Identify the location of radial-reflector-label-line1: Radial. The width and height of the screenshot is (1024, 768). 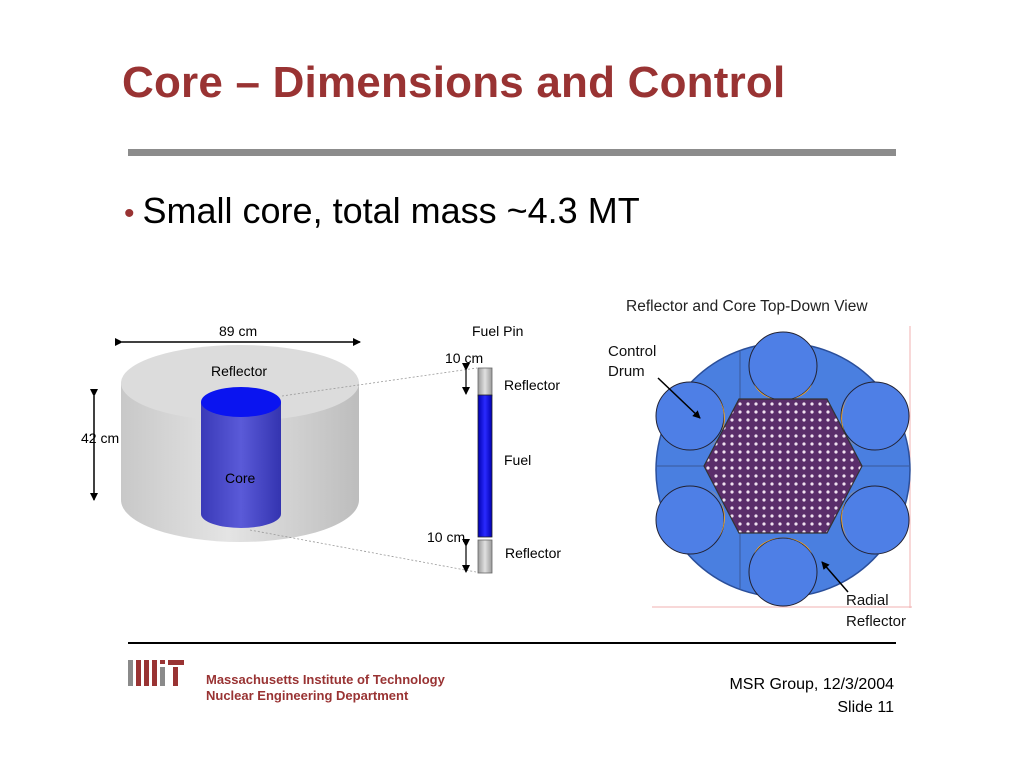
(867, 600).